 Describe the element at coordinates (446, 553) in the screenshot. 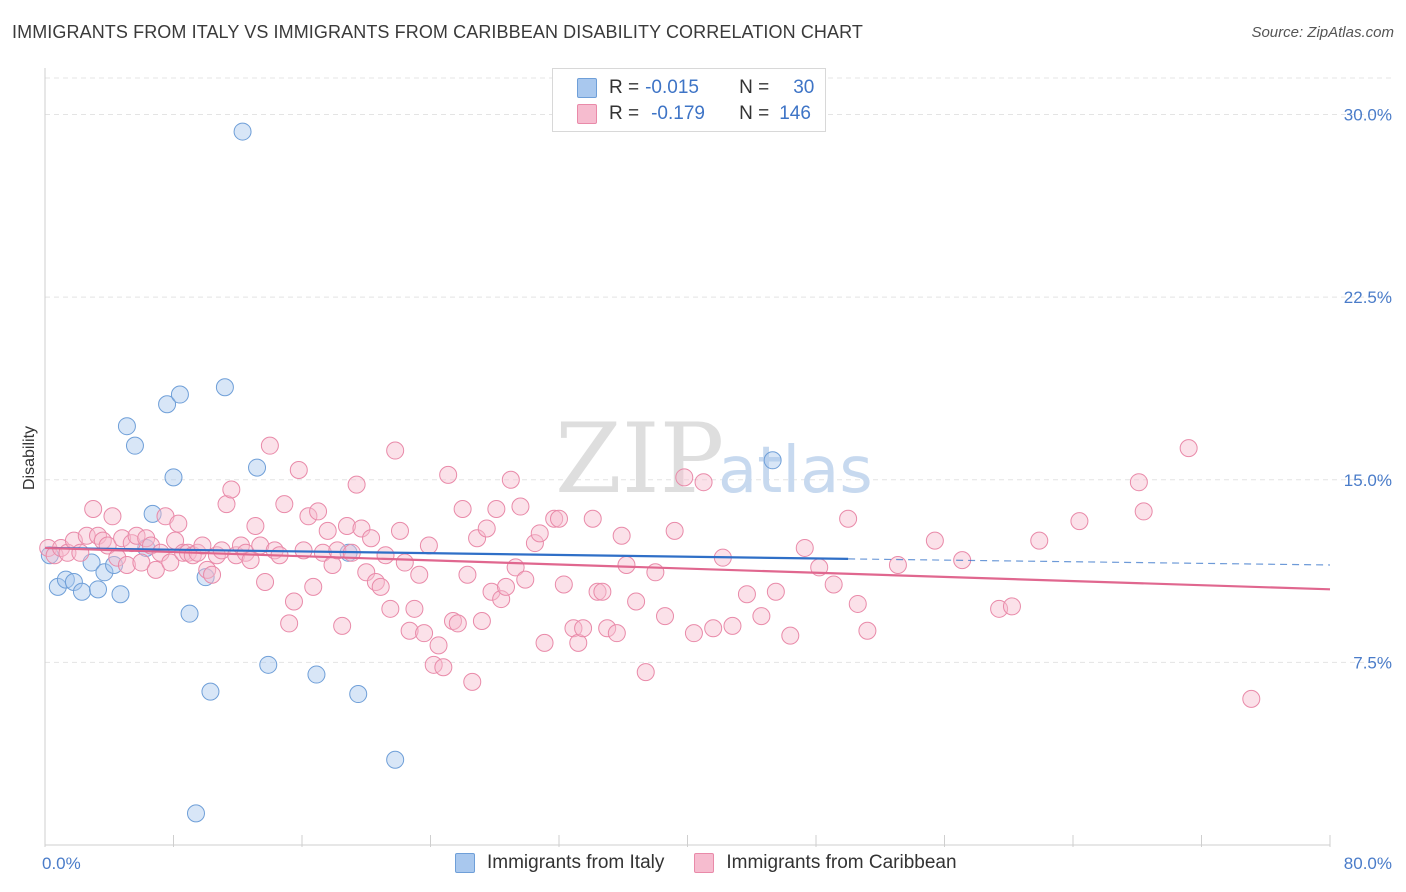

I see `italy-trend-line` at that location.